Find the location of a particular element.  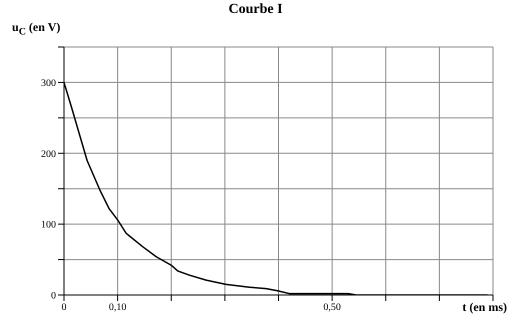

x-tick-label: 0,10 is located at coordinates (117, 308).